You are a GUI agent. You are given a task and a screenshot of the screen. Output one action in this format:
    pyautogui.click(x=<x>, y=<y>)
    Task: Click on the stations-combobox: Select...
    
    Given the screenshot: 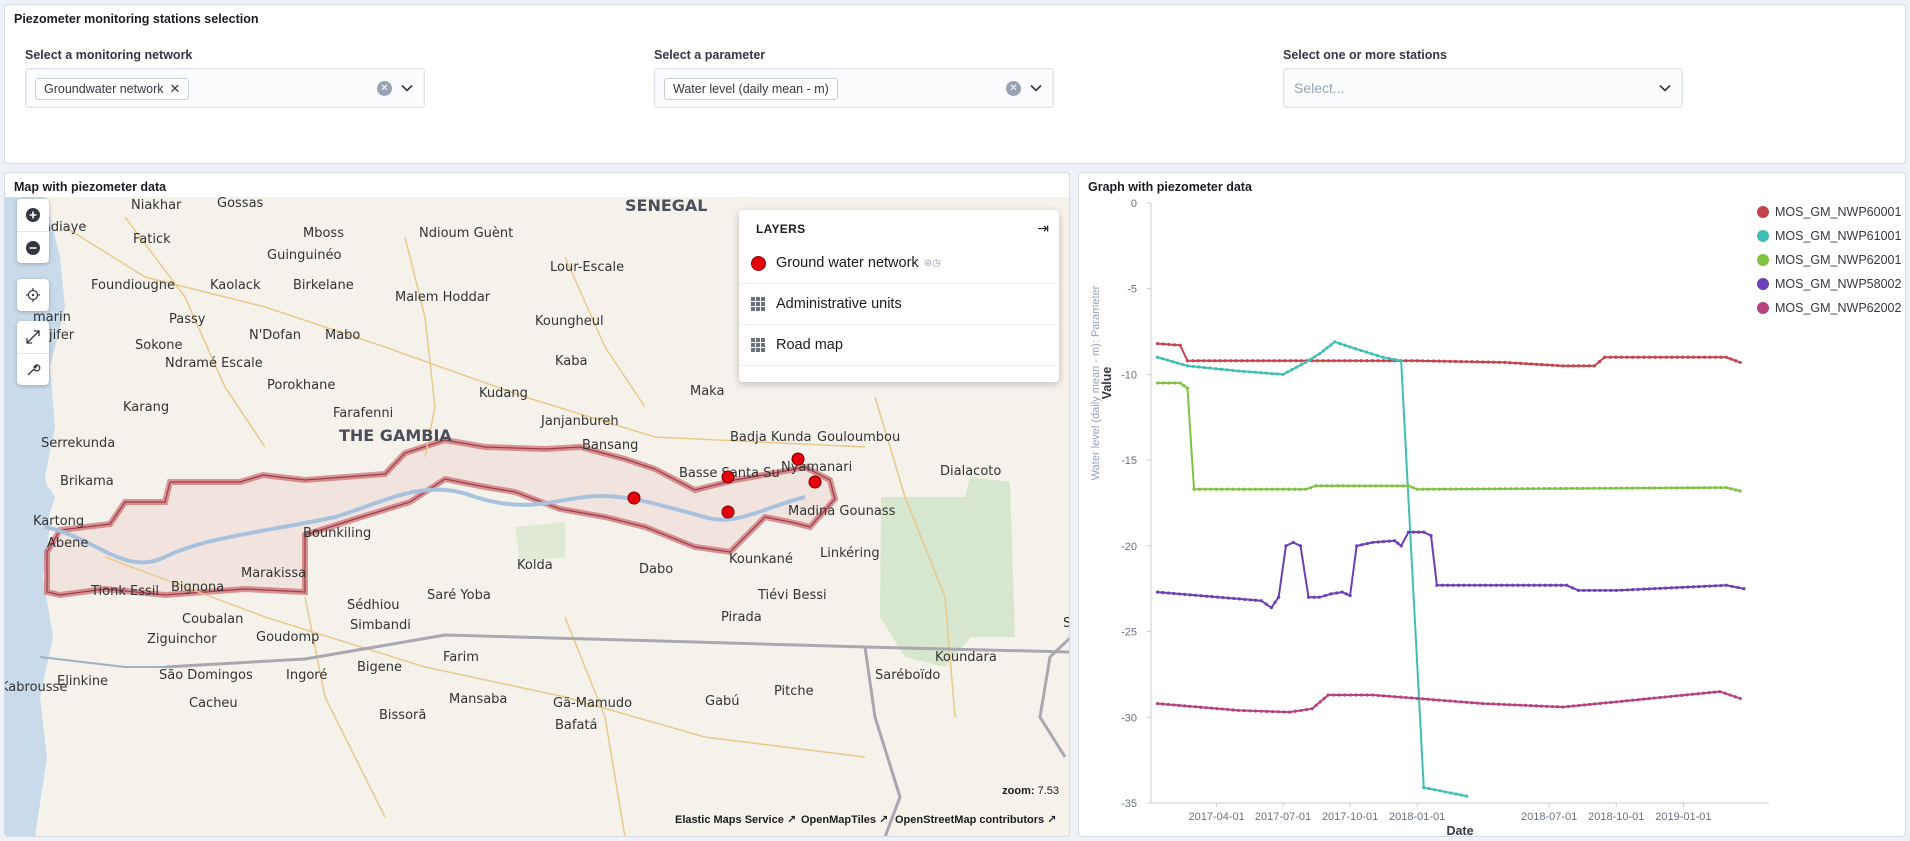 What is the action you would take?
    pyautogui.click(x=1483, y=88)
    